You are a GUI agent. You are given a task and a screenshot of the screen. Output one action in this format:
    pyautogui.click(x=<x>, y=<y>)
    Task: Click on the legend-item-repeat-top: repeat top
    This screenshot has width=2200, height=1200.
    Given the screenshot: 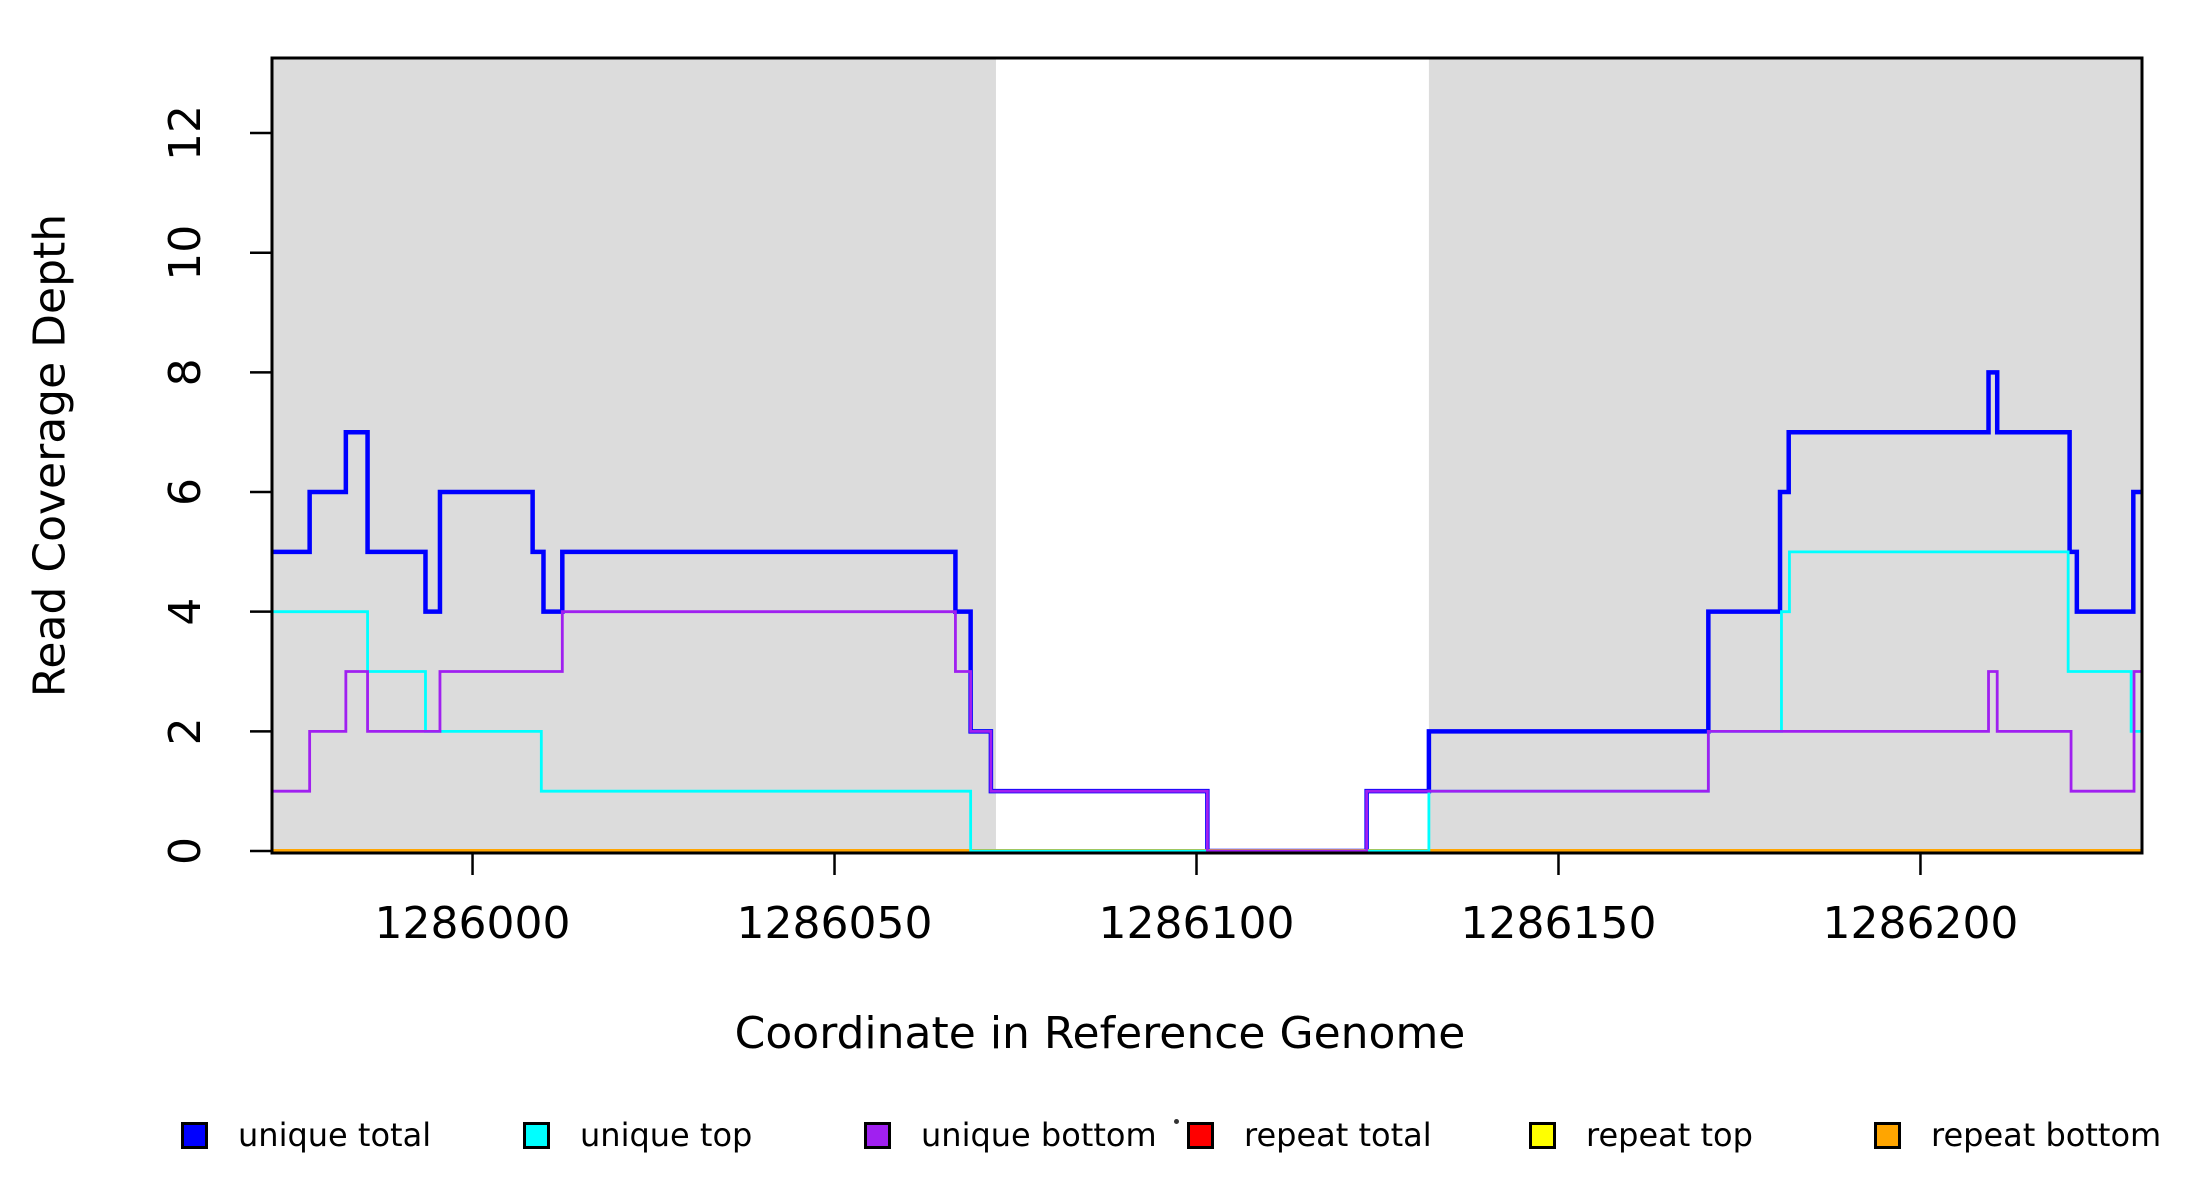 What is the action you would take?
    pyautogui.click(x=1641, y=1135)
    